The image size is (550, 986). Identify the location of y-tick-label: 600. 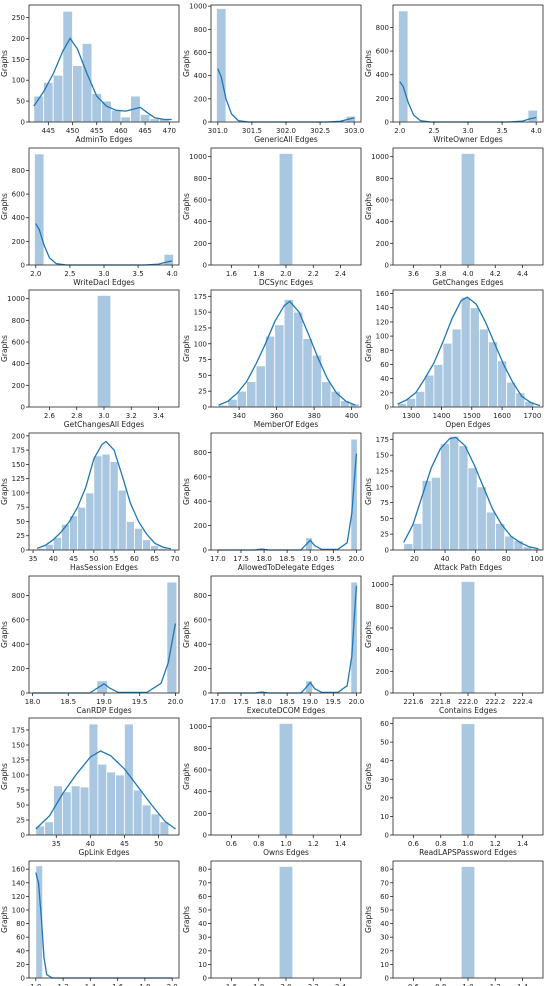
(382, 629).